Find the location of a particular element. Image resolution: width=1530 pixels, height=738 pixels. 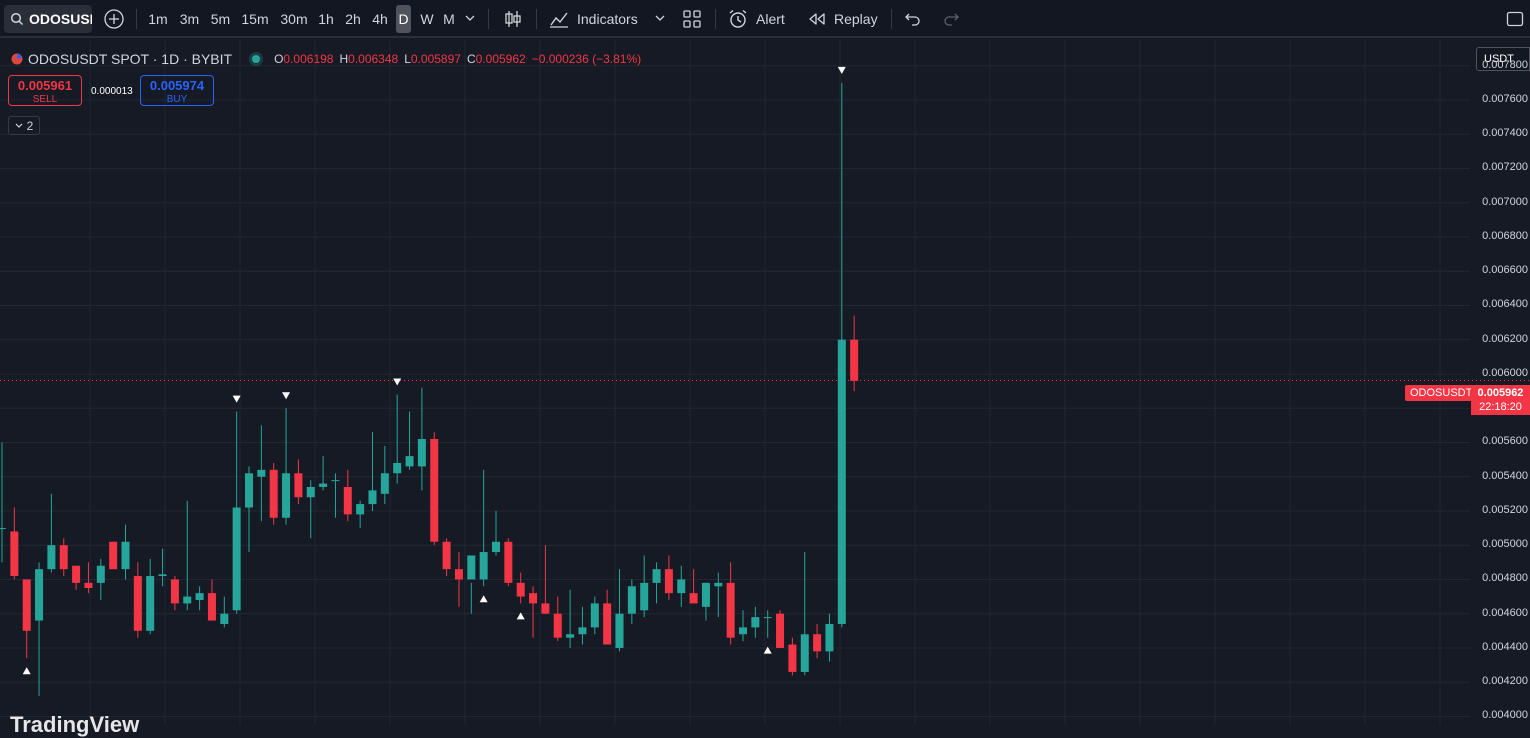

interval-4h-button: 4h is located at coordinates (380, 19).